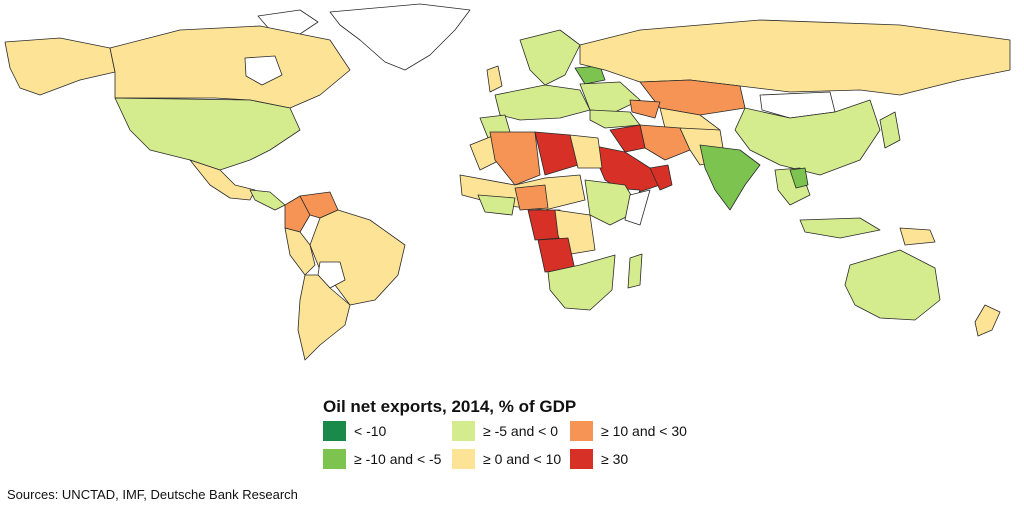 The height and width of the screenshot is (508, 1024). What do you see at coordinates (645, 109) in the screenshot?
I see `region-caucasus` at bounding box center [645, 109].